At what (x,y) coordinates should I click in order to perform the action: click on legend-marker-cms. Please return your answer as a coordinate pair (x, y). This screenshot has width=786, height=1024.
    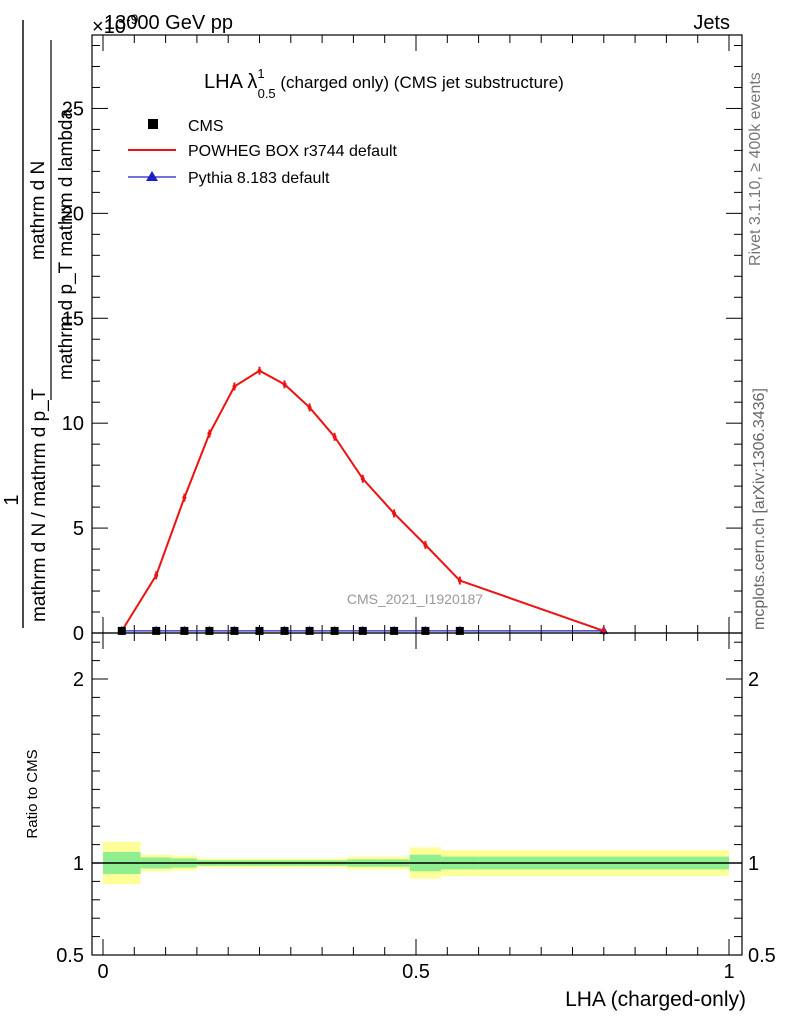
    Looking at the image, I should click on (153, 124).